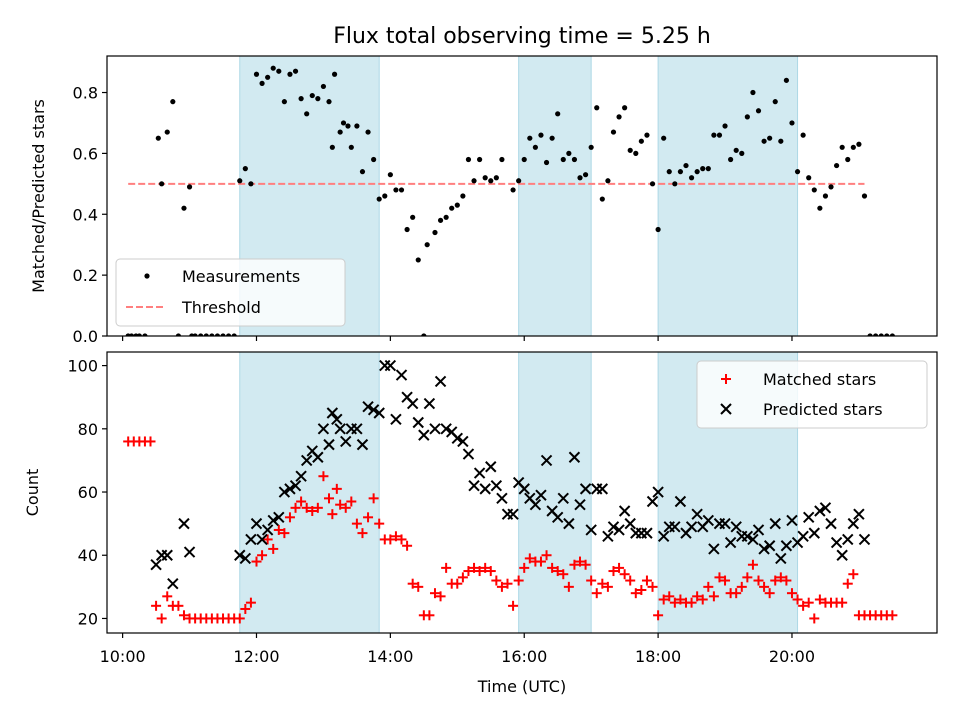 The image size is (960, 720). I want to click on x-tick-label: 14:00, so click(390, 656).